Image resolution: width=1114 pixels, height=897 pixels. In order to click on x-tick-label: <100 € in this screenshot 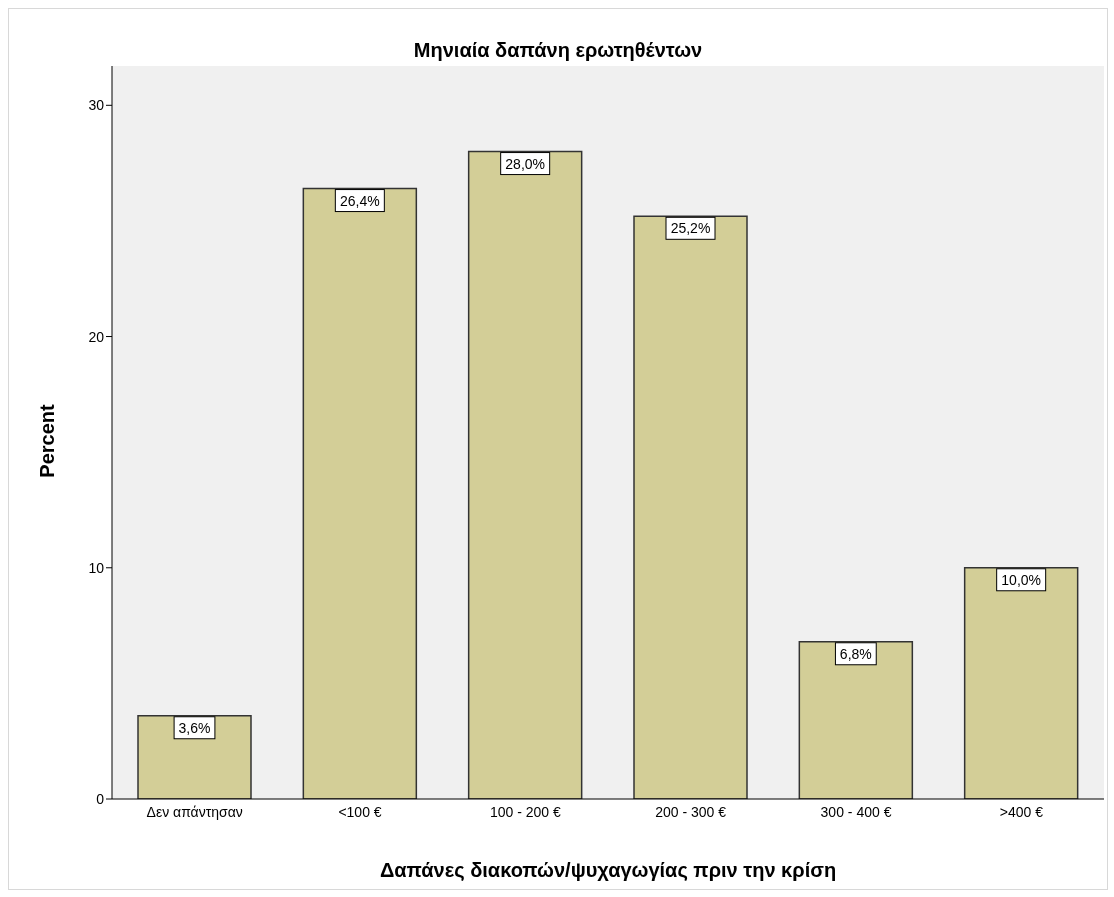, I will do `click(360, 811)`.